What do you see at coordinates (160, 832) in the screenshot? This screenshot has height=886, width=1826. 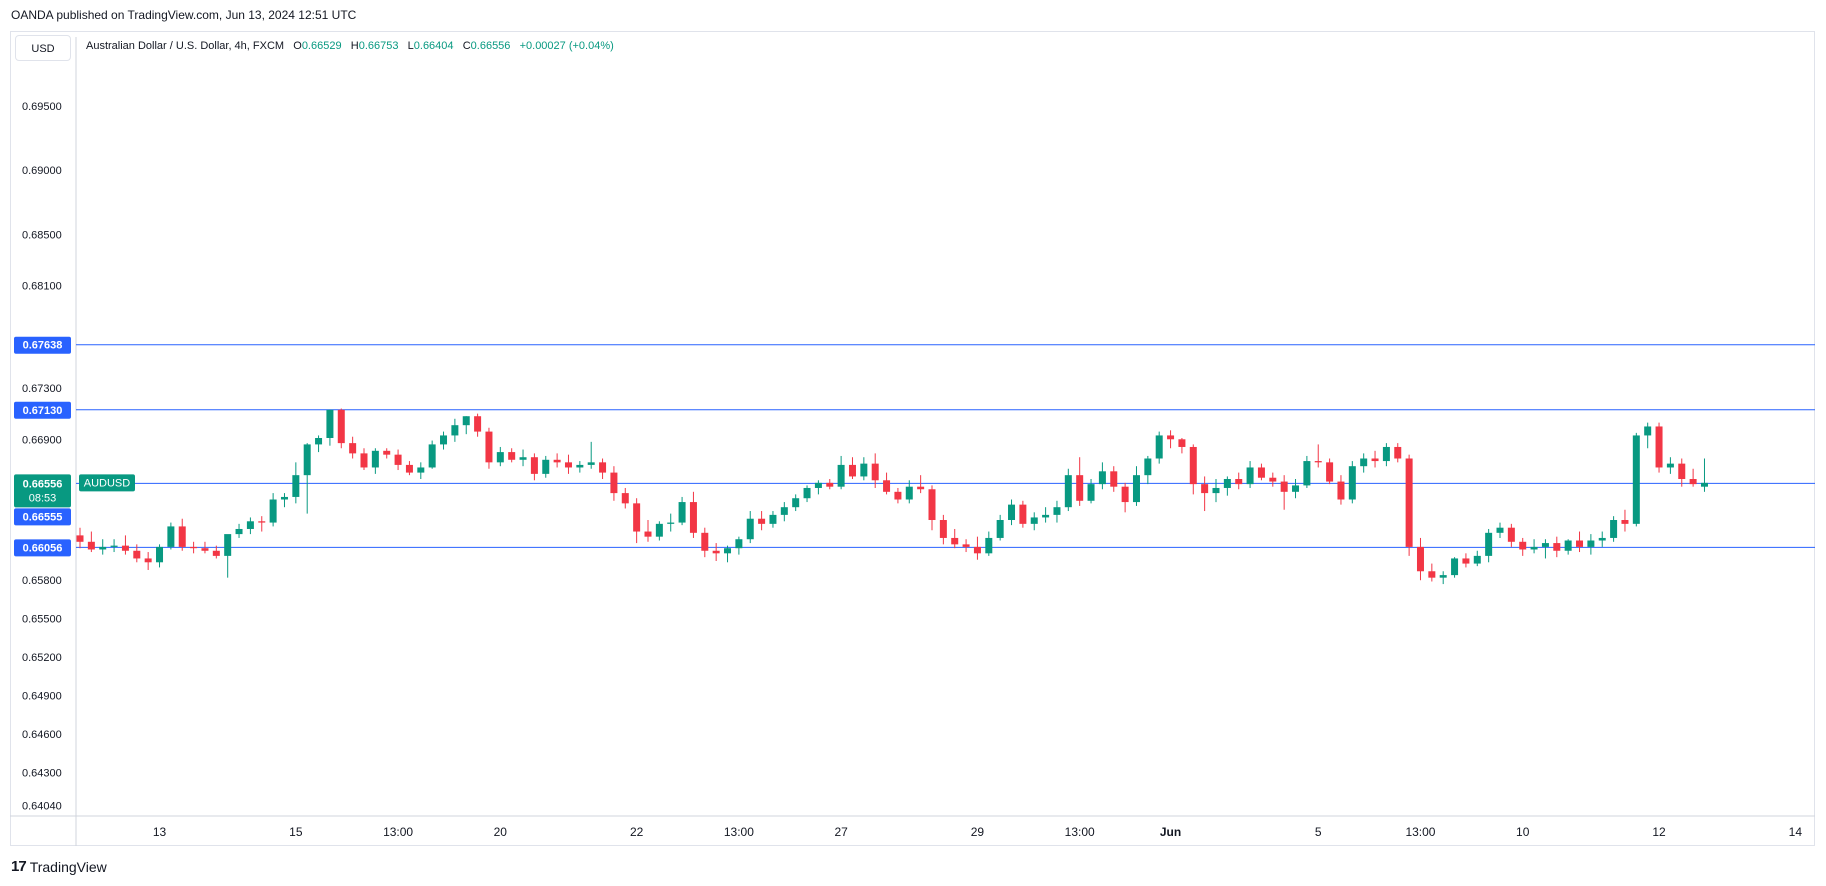 I see `x-tick-label: 13` at bounding box center [160, 832].